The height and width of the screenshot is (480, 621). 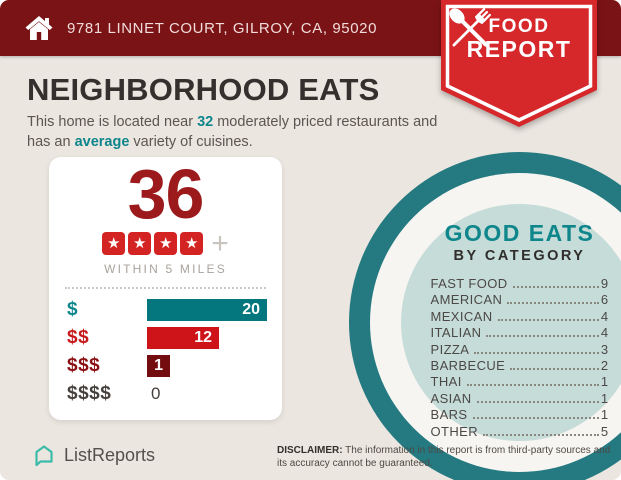 What do you see at coordinates (604, 431) in the screenshot?
I see `category-count: 5` at bounding box center [604, 431].